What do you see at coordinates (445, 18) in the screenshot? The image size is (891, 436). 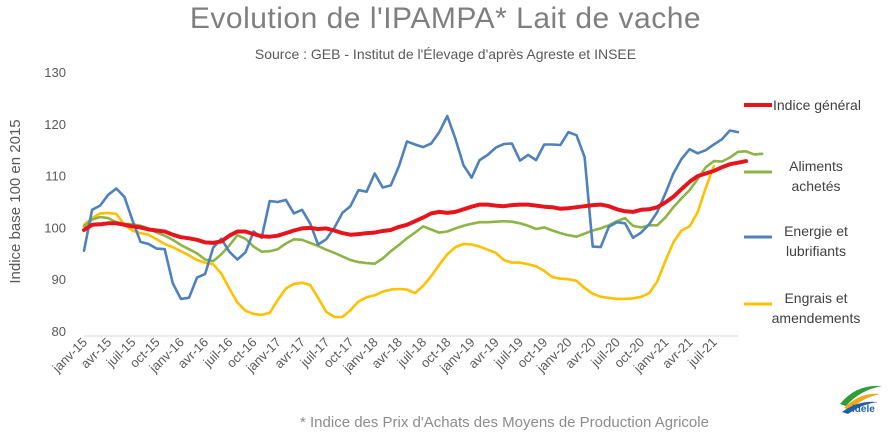 I see `chart-title: Evolution de l'IPAMPA* Lait de vache` at bounding box center [445, 18].